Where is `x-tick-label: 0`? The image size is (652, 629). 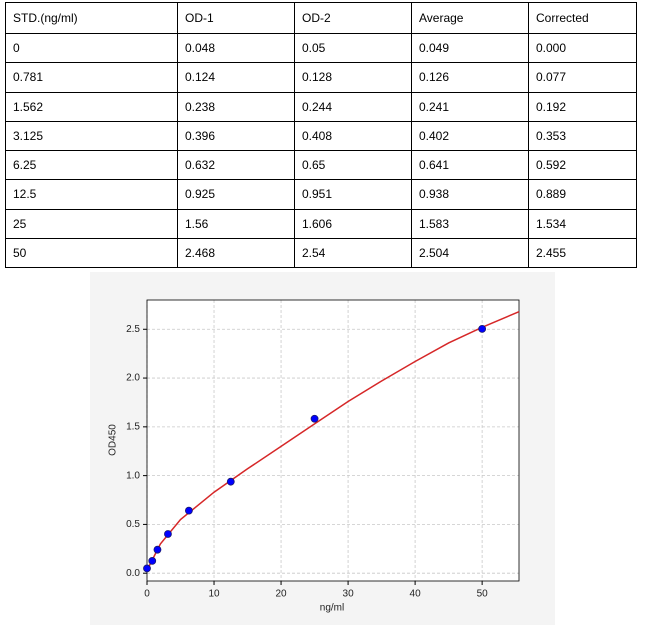 x-tick-label: 0 is located at coordinates (147, 594).